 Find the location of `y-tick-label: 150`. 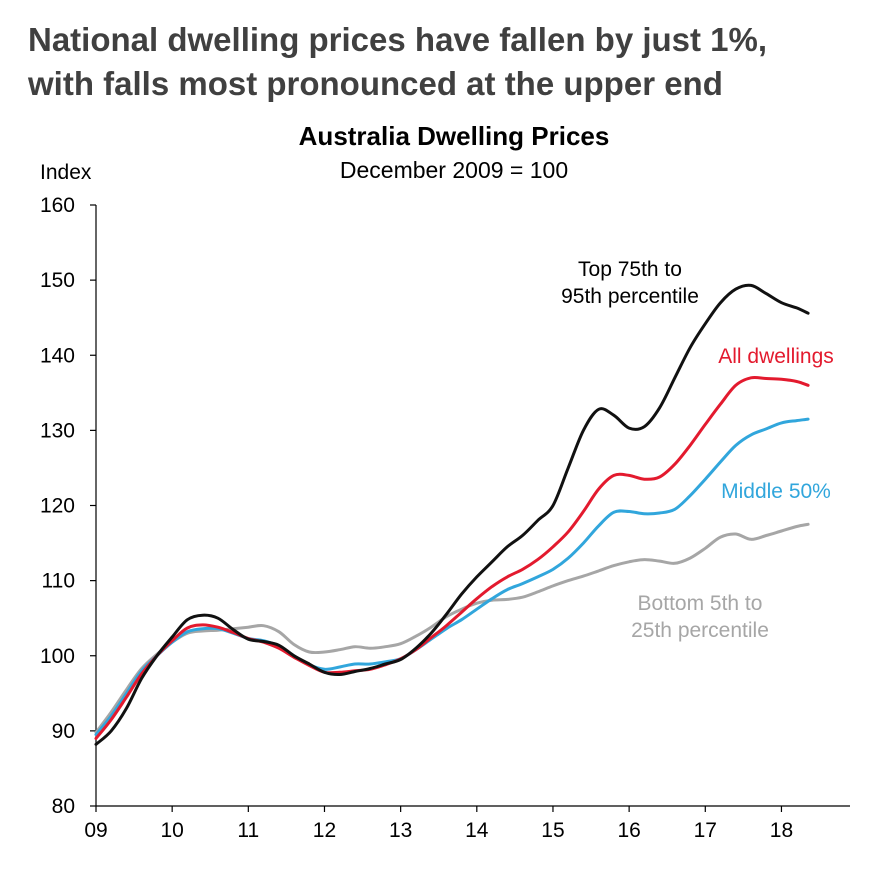

y-tick-label: 150 is located at coordinates (57, 280).